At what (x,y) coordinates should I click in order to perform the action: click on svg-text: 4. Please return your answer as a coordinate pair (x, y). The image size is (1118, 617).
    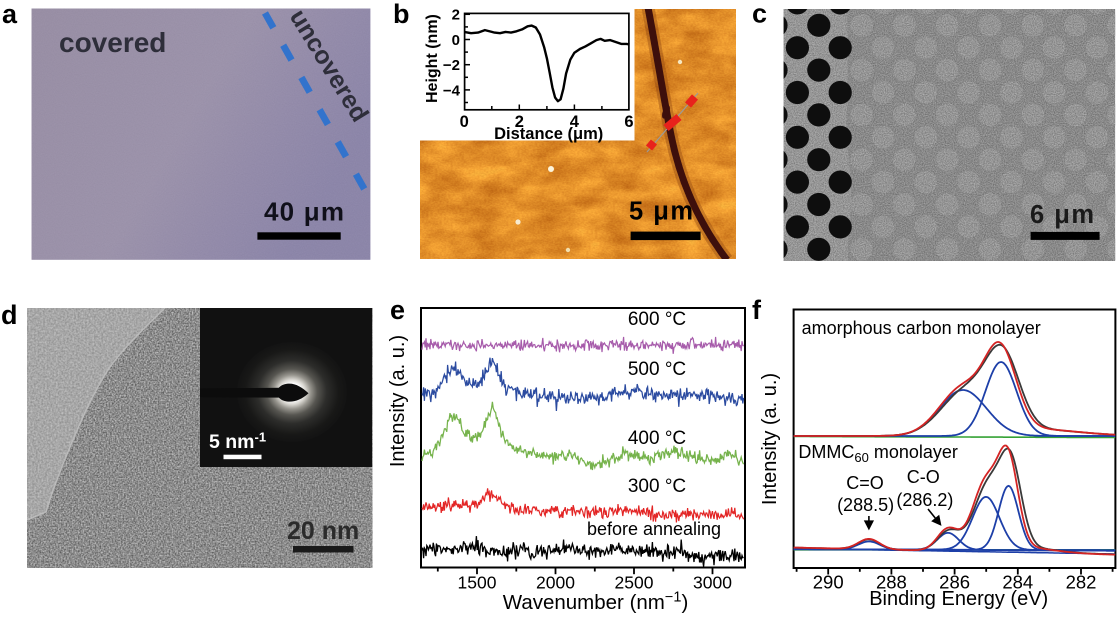
    Looking at the image, I should click on (575, 122).